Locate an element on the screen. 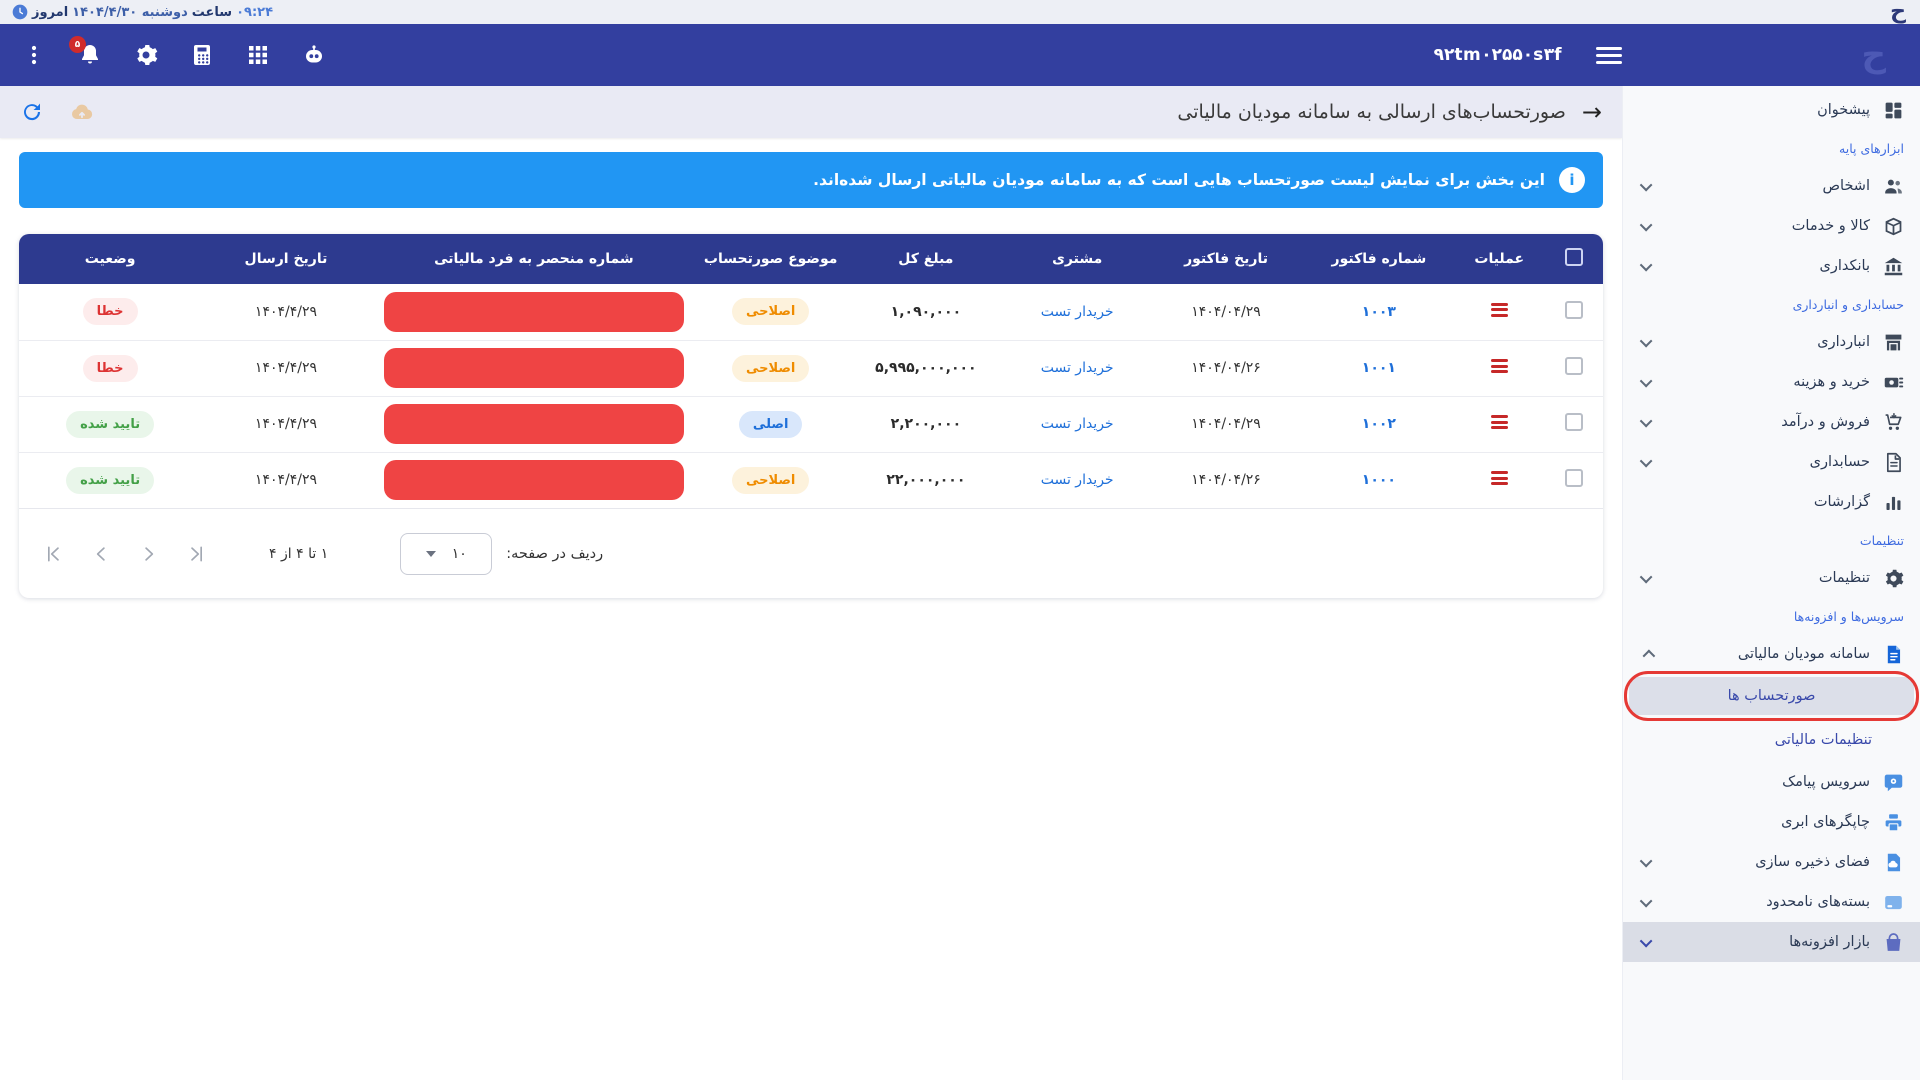 The image size is (1920, 1080). pagination-range: ۱ تا ۴ از ۴ is located at coordinates (299, 553).